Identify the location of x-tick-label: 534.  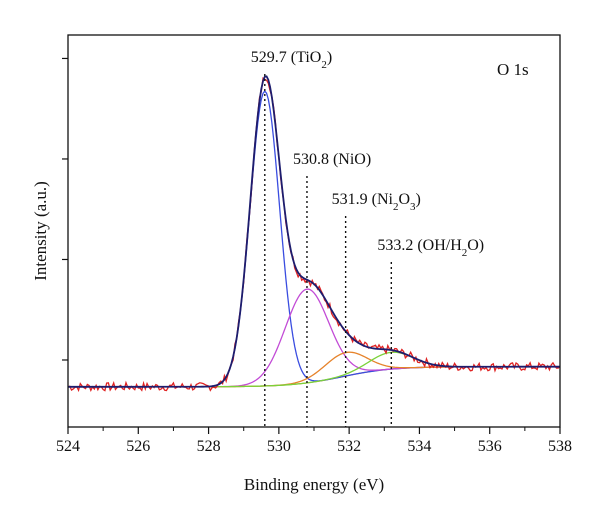
(419, 446).